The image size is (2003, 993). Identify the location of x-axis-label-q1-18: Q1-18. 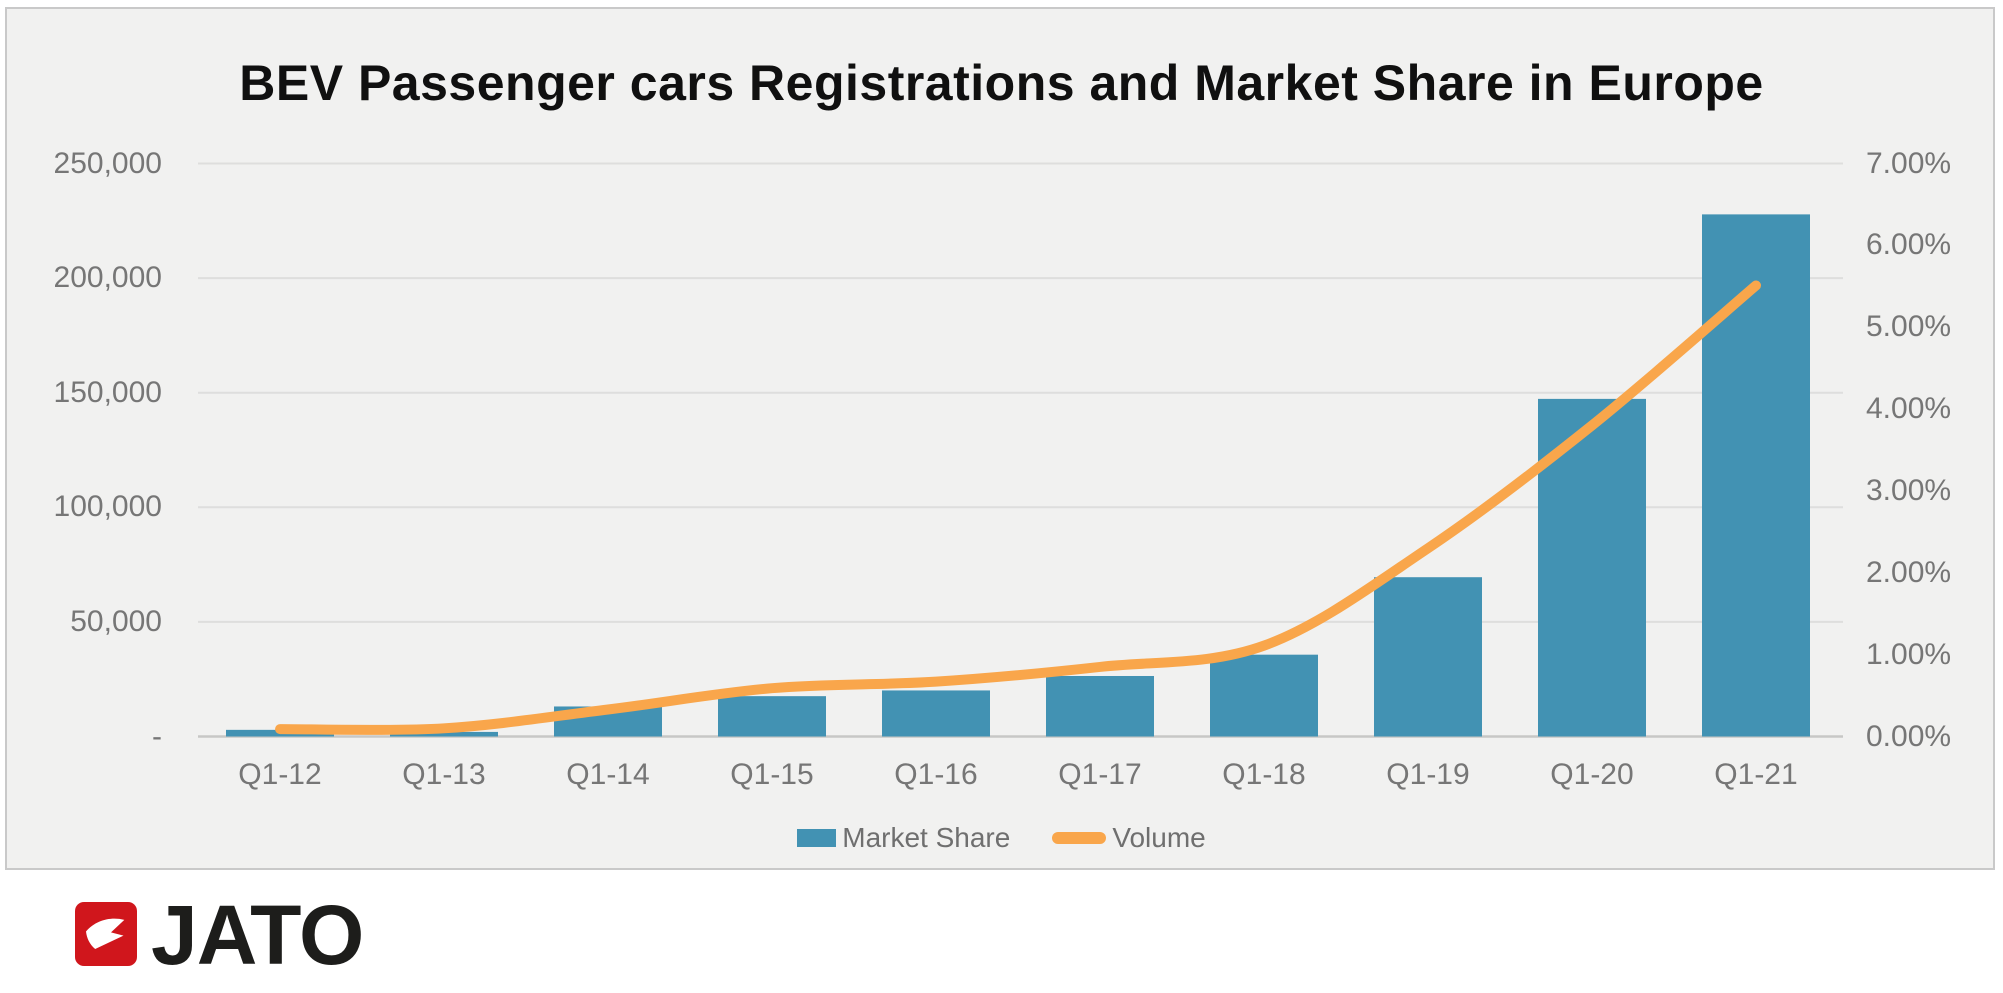
(1264, 774).